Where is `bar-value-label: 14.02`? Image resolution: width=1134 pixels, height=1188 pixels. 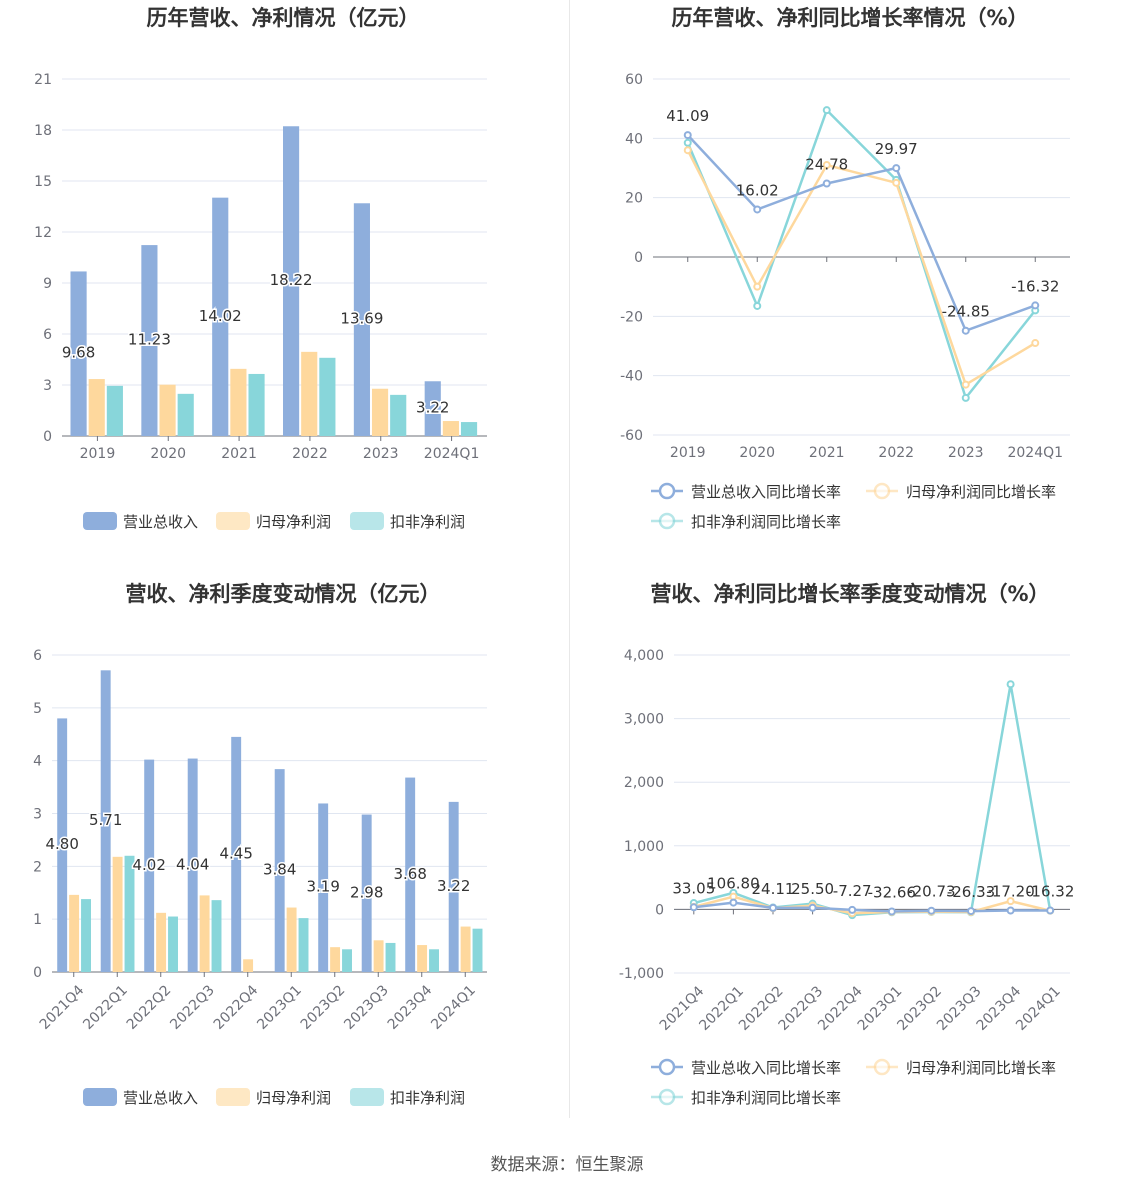 bar-value-label: 14.02 is located at coordinates (220, 316).